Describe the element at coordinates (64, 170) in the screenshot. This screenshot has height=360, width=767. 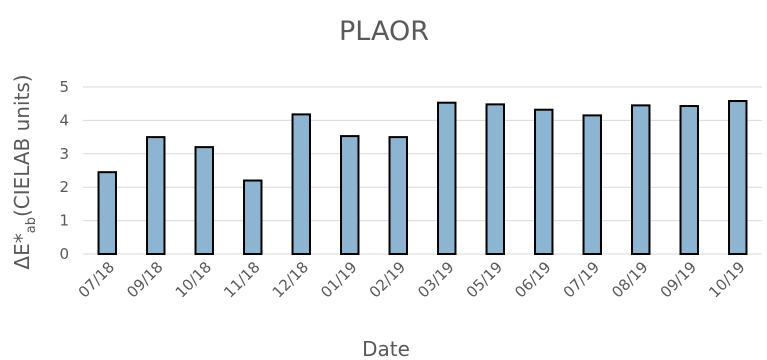
I see `y-axis-ticks: 0 1 2 3 4 5` at that location.